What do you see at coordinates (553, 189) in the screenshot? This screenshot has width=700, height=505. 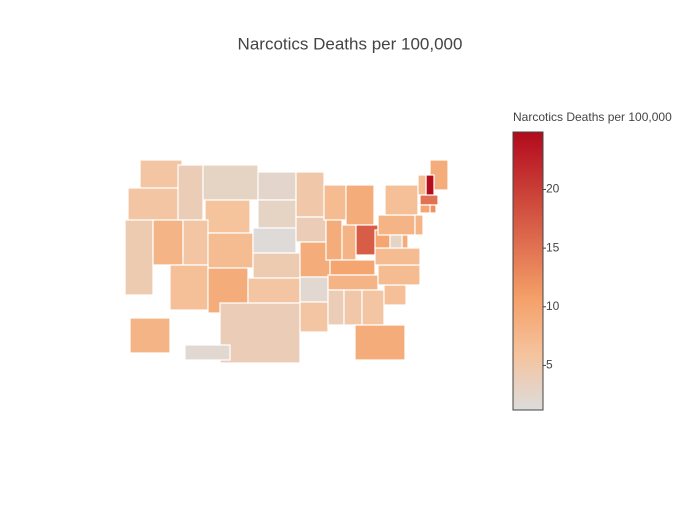 I see `colorbar-tick-label: 20` at bounding box center [553, 189].